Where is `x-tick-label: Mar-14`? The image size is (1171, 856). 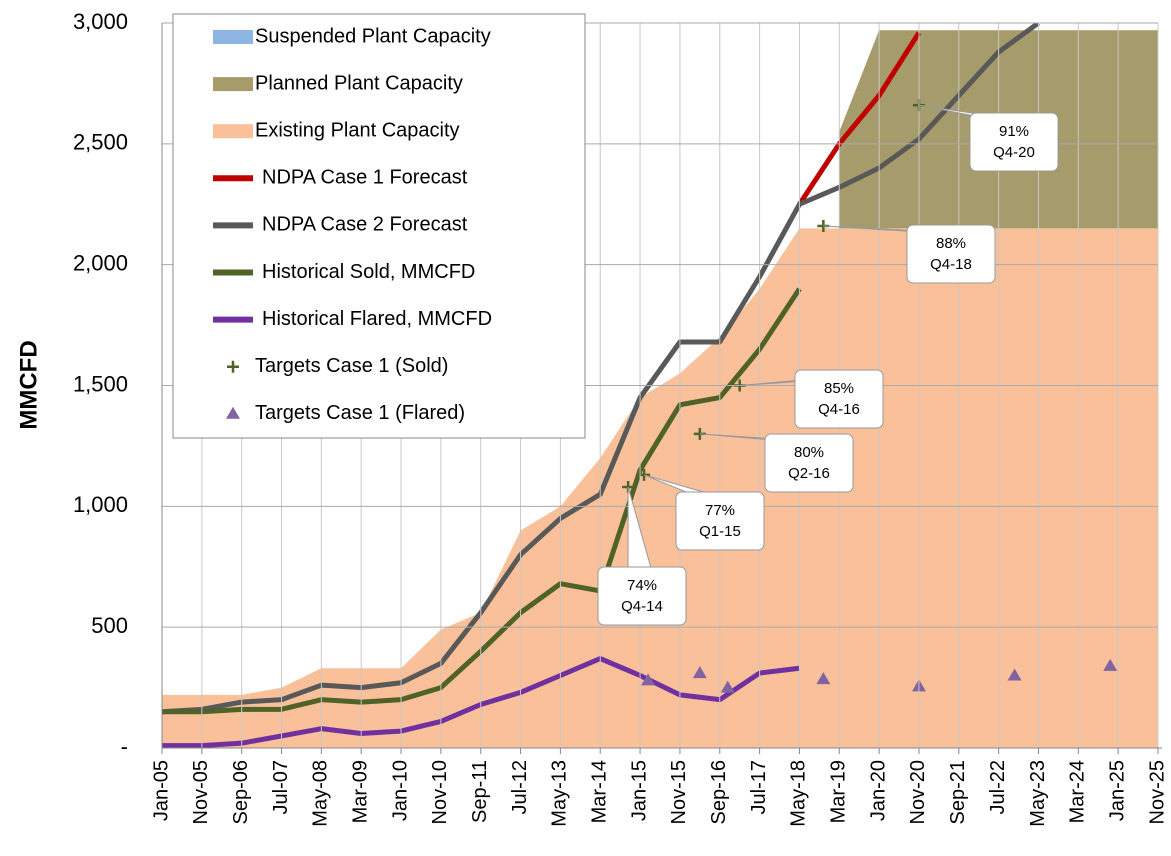 x-tick-label: Mar-14 is located at coordinates (600, 791).